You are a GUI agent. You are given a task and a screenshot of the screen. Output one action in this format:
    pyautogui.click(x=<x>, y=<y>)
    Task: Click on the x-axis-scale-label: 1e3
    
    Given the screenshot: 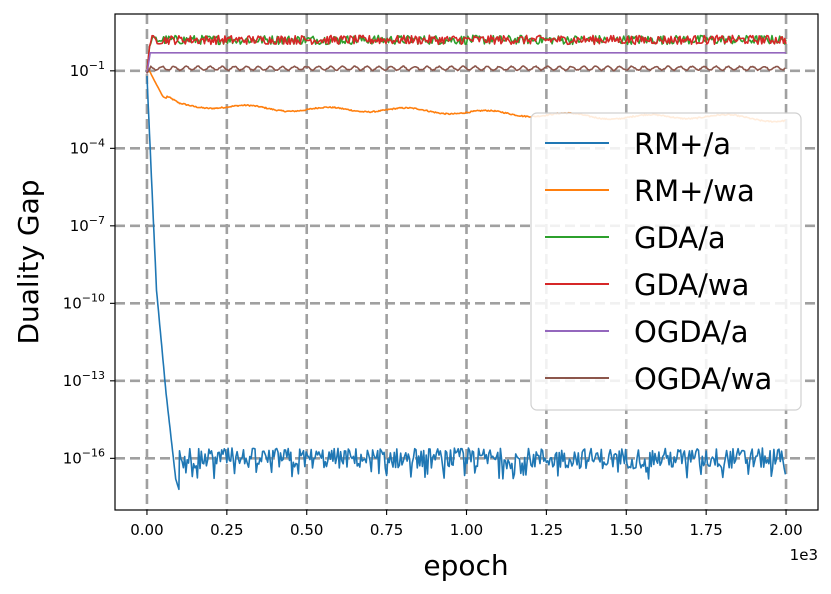 What is the action you would take?
    pyautogui.click(x=804, y=555)
    